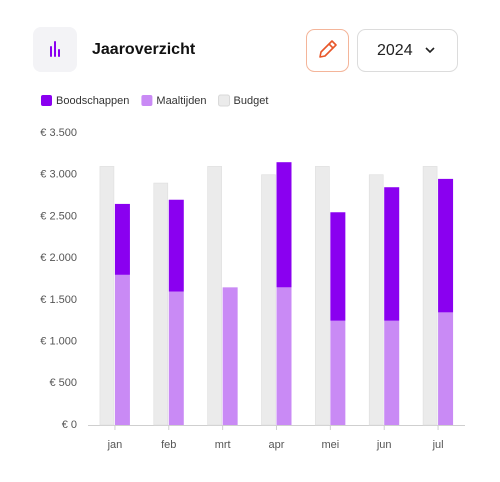 This screenshot has height=482, width=500. What do you see at coordinates (330, 445) in the screenshot?
I see `x-tick-label: mei` at bounding box center [330, 445].